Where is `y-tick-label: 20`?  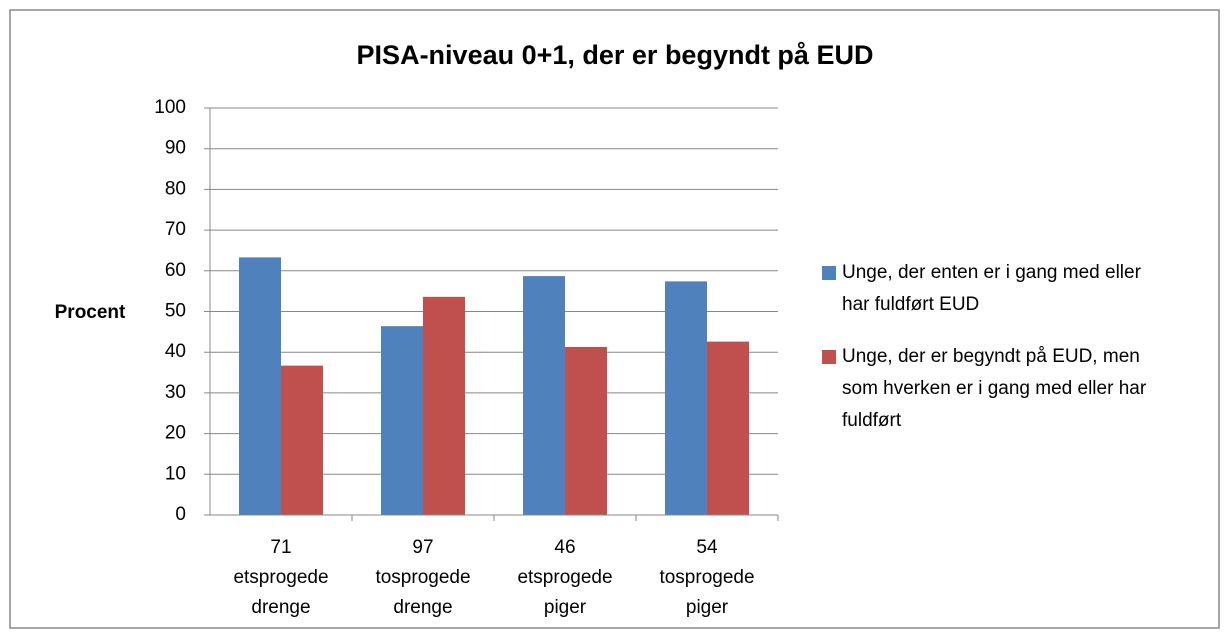 y-tick-label: 20 is located at coordinates (175, 433).